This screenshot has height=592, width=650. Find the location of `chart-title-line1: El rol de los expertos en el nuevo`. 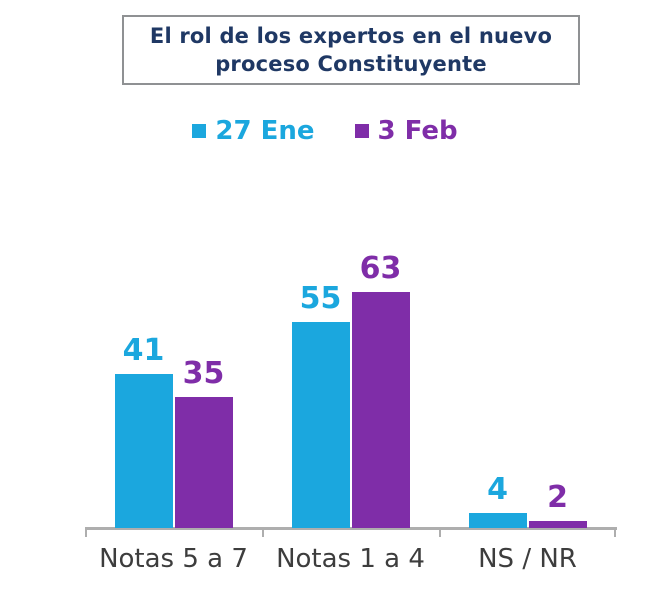

chart-title-line1: El rol de los expertos en el nuevo is located at coordinates (351, 36).